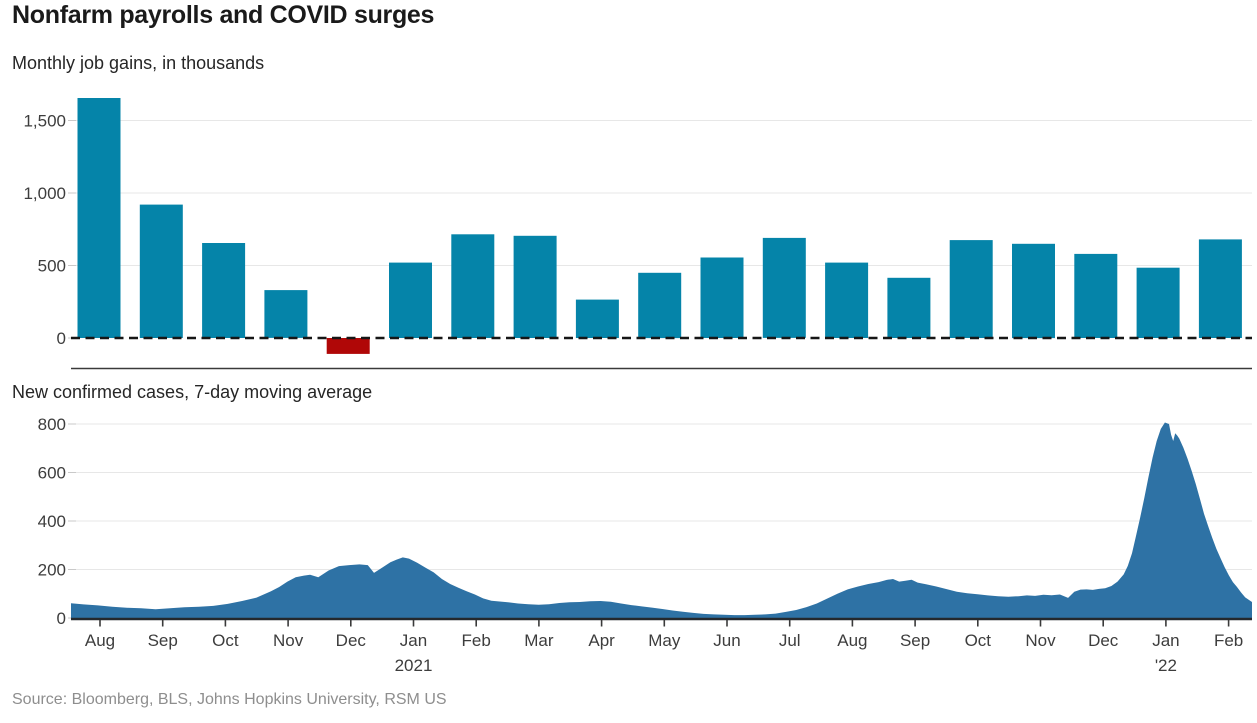 Image resolution: width=1257 pixels, height=723 pixels. Describe the element at coordinates (664, 640) in the screenshot. I see `cases-month-label: May` at that location.